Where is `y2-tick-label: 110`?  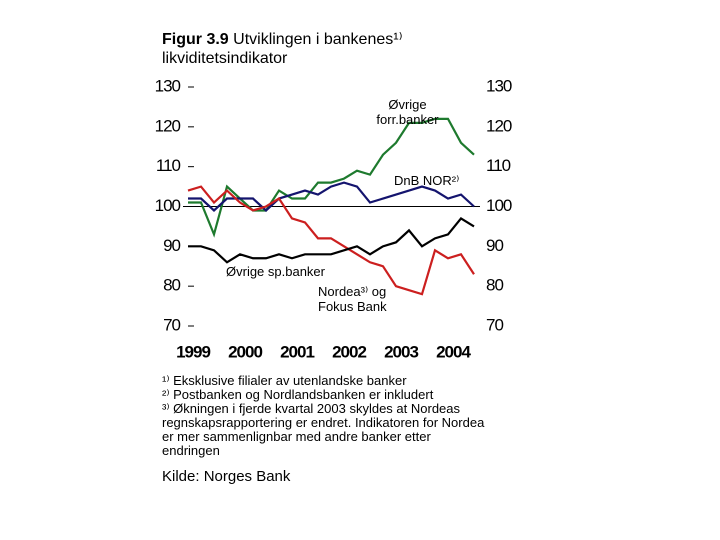 y2-tick-label: 110 is located at coordinates (498, 165).